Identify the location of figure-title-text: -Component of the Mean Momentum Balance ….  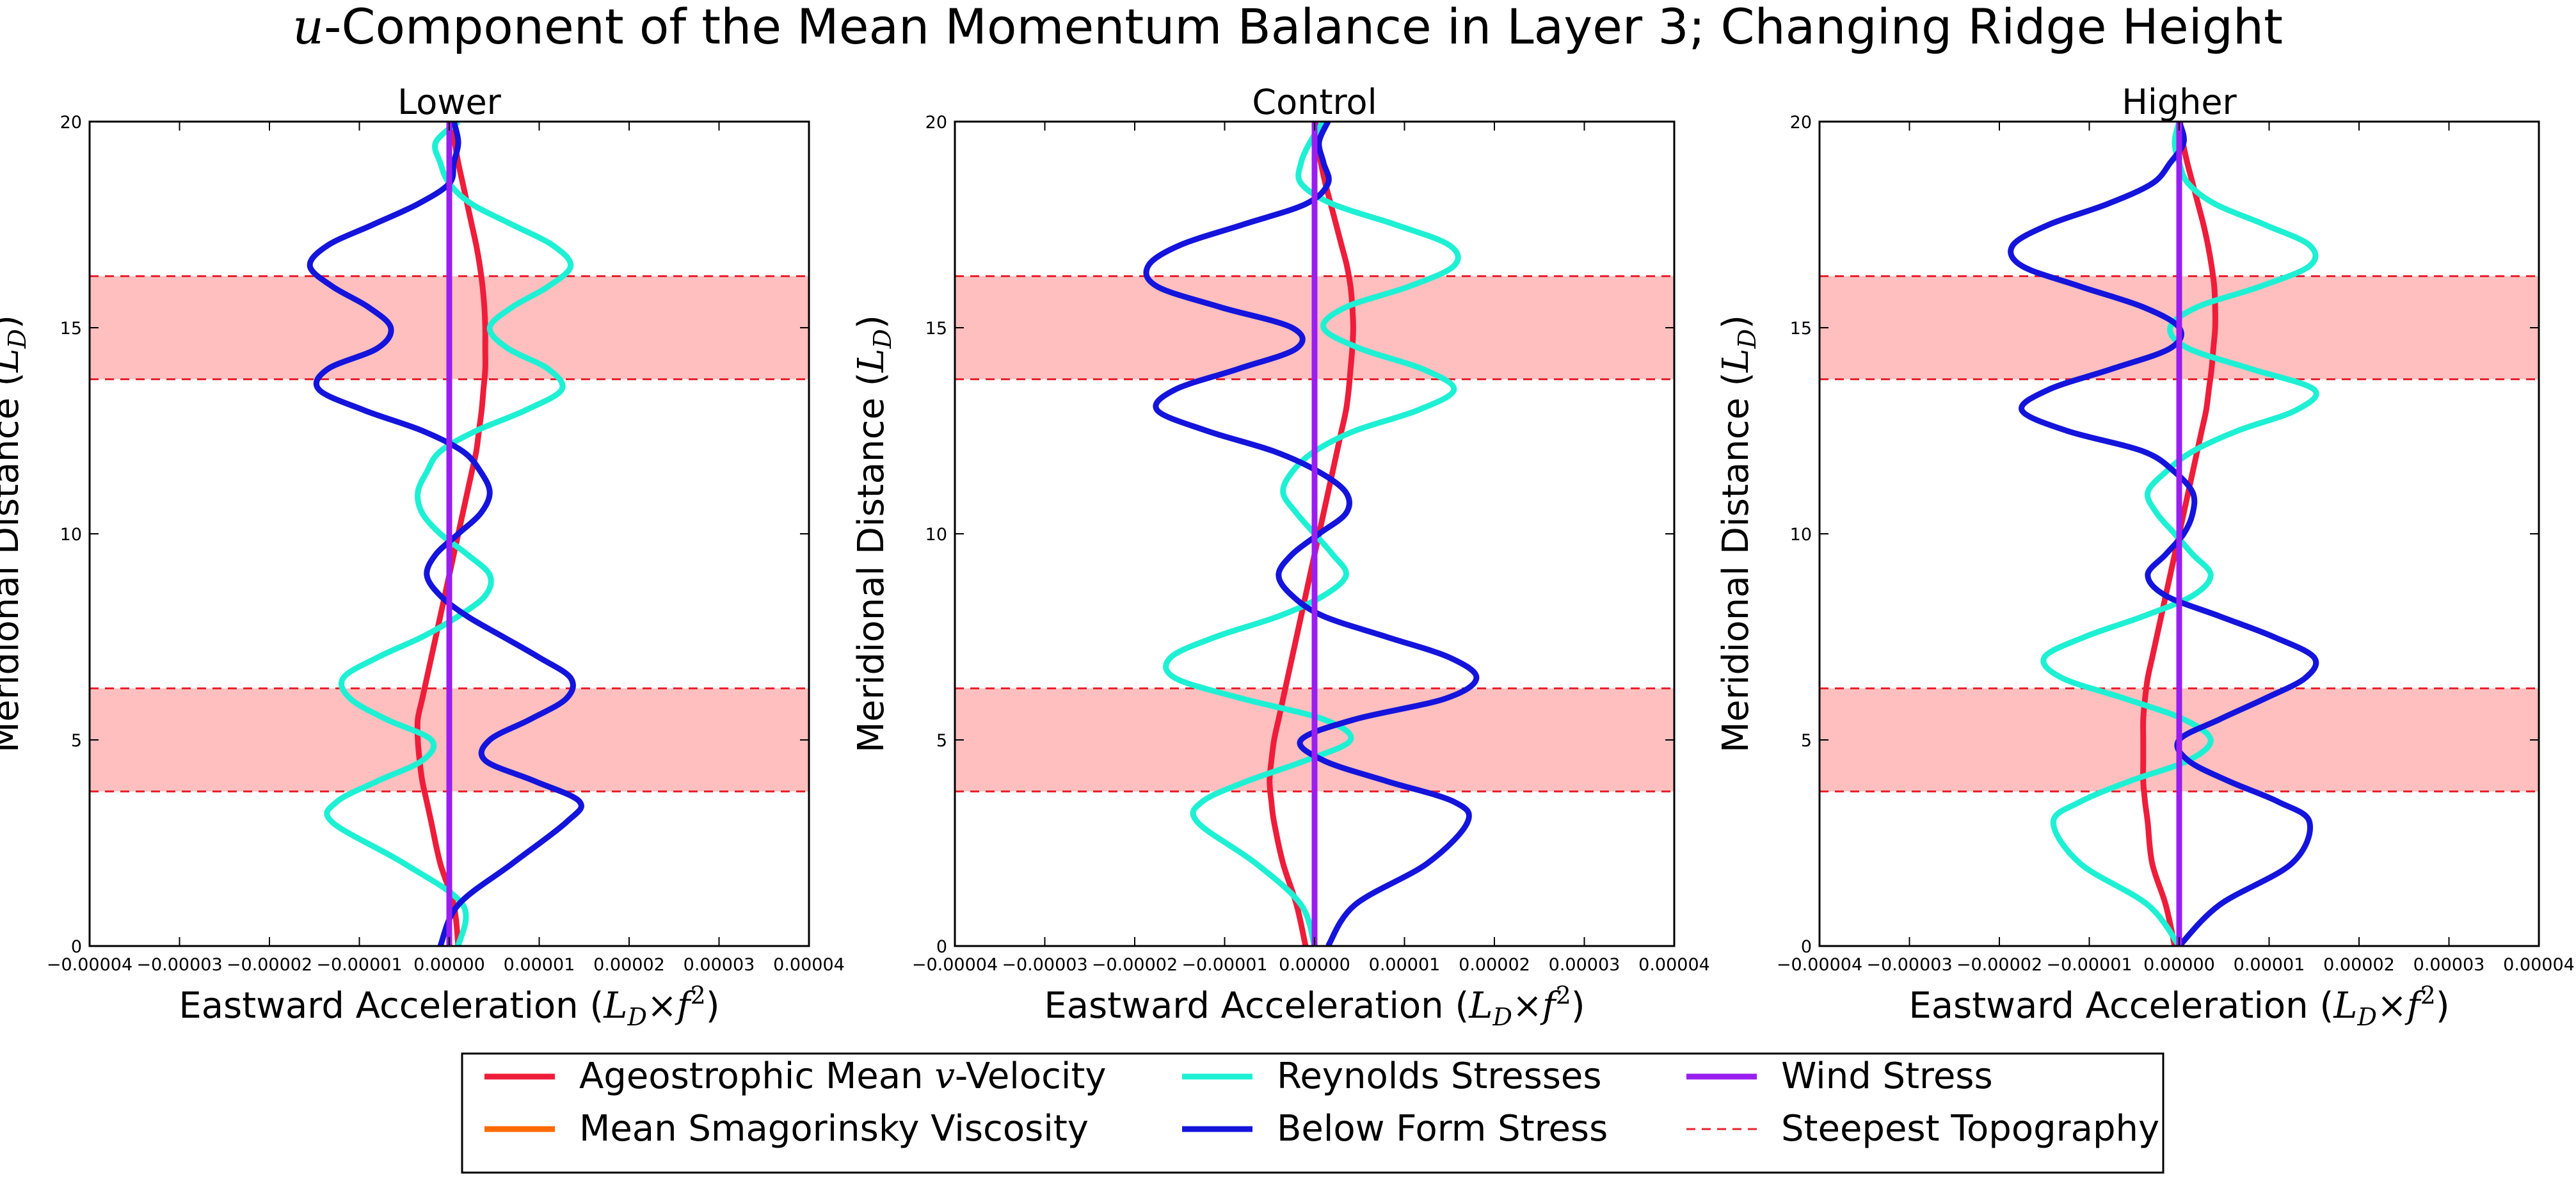
(1303, 27).